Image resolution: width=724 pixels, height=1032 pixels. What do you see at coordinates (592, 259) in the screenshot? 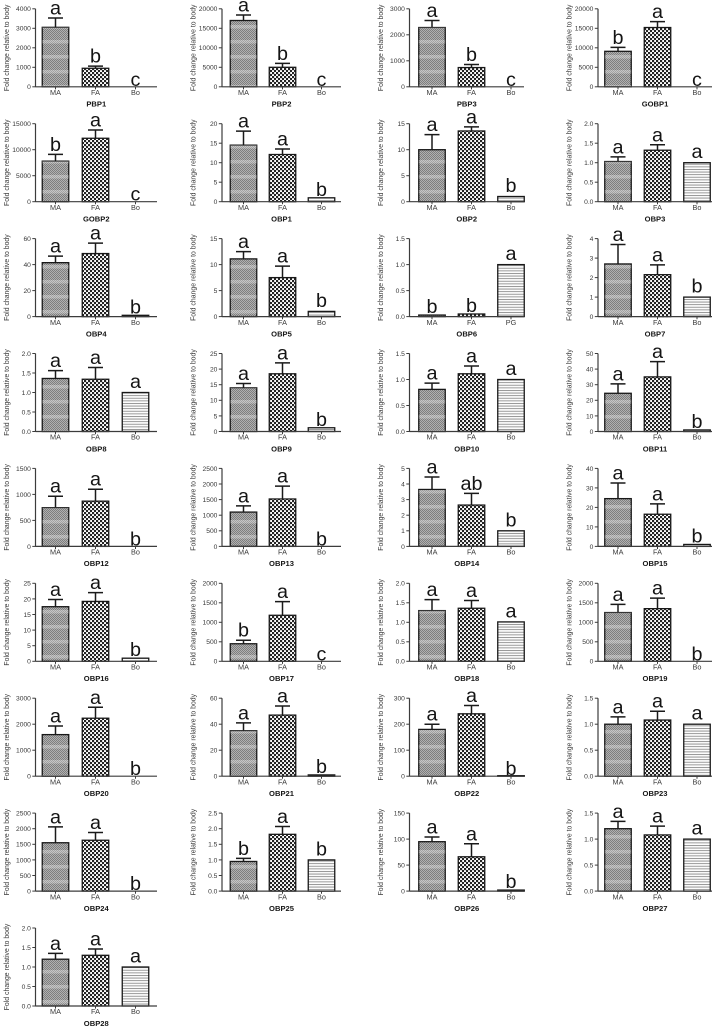
I see `svg-text: 3` at bounding box center [592, 259].